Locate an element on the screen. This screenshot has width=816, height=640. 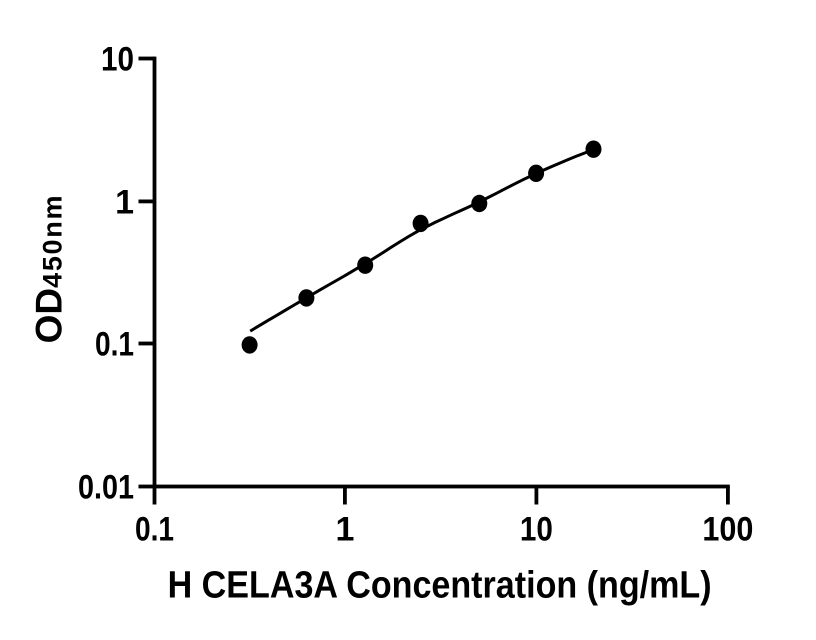
svg-text: 0.01 is located at coordinates (106, 488).